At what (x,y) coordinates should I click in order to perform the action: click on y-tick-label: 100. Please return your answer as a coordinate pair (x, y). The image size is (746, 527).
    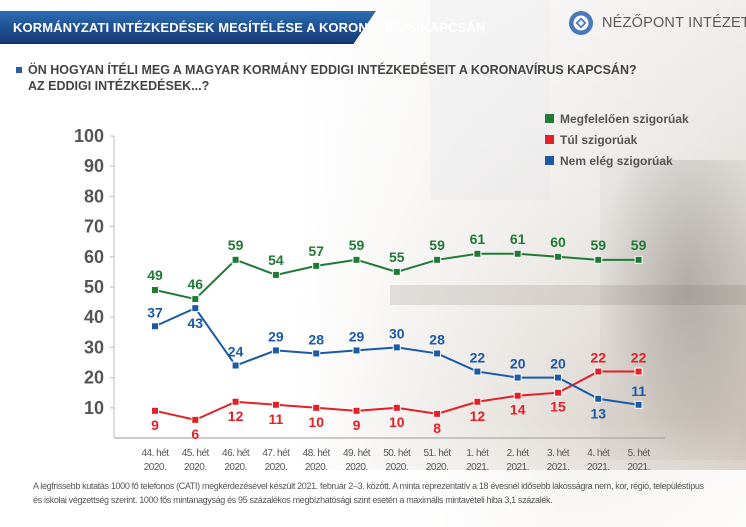
    Looking at the image, I should click on (89, 136).